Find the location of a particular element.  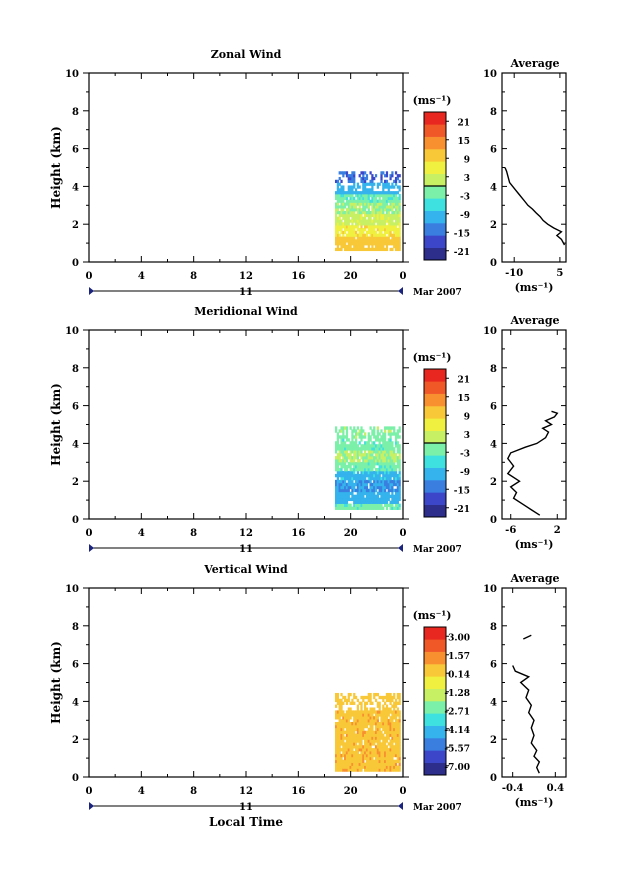

y-tick-label: 2 is located at coordinates (75, 482).